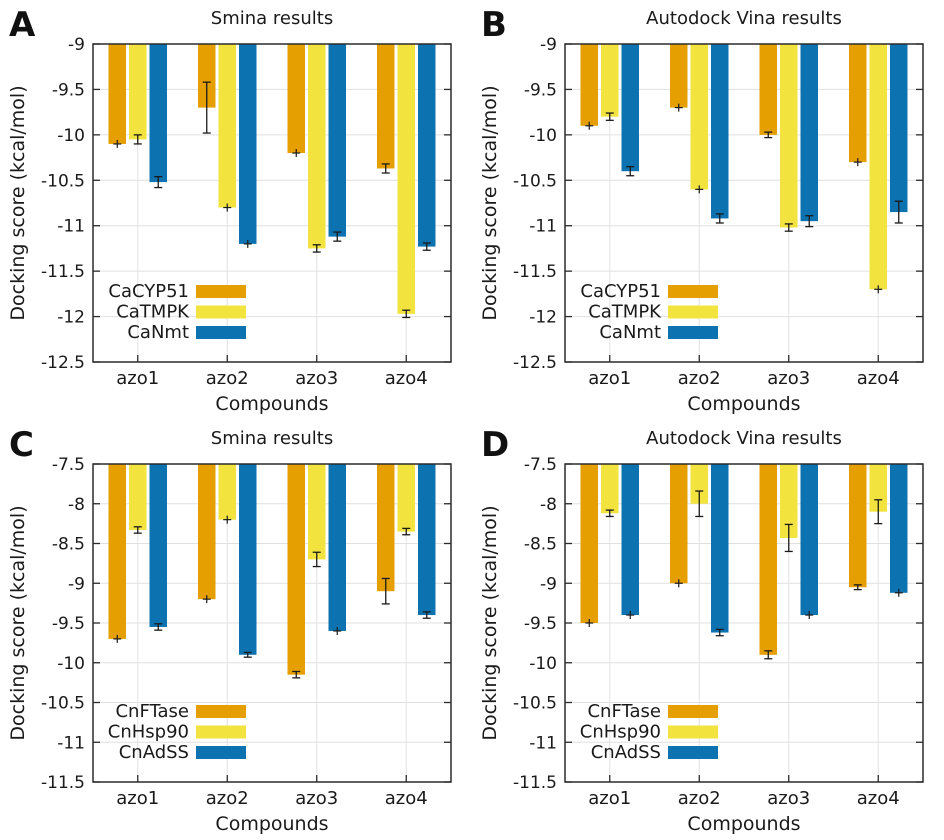  What do you see at coordinates (21, 445) in the screenshot?
I see `panel-letter-c: C` at bounding box center [21, 445].